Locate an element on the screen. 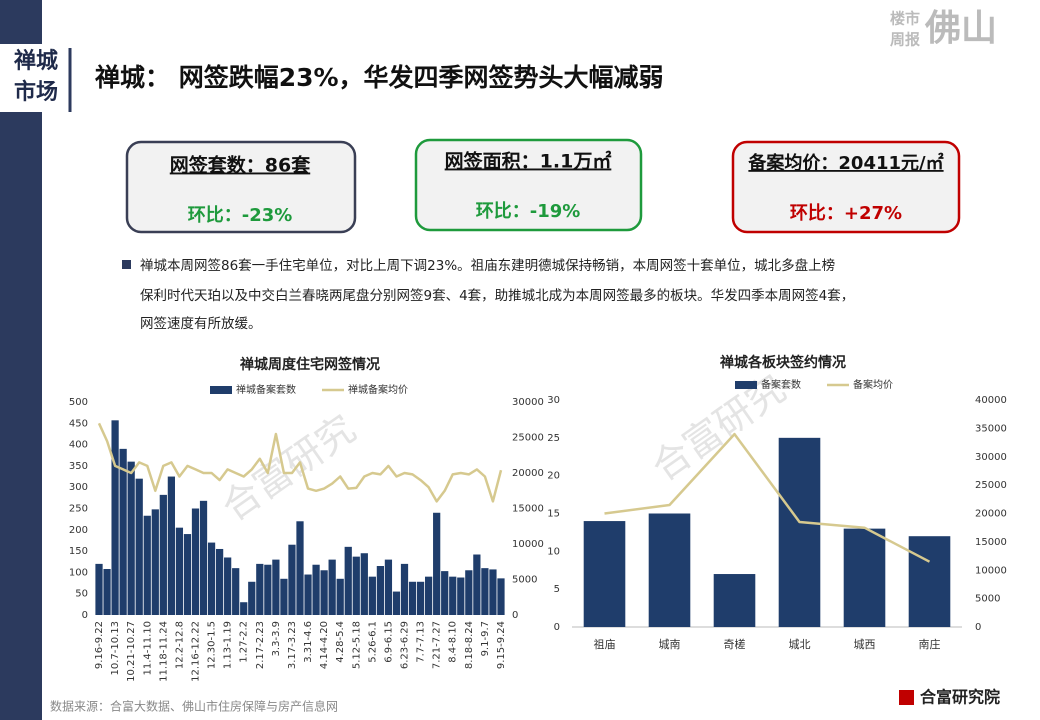 The height and width of the screenshot is (720, 1040). x-tick-label: 12.2-12.8 is located at coordinates (179, 645).